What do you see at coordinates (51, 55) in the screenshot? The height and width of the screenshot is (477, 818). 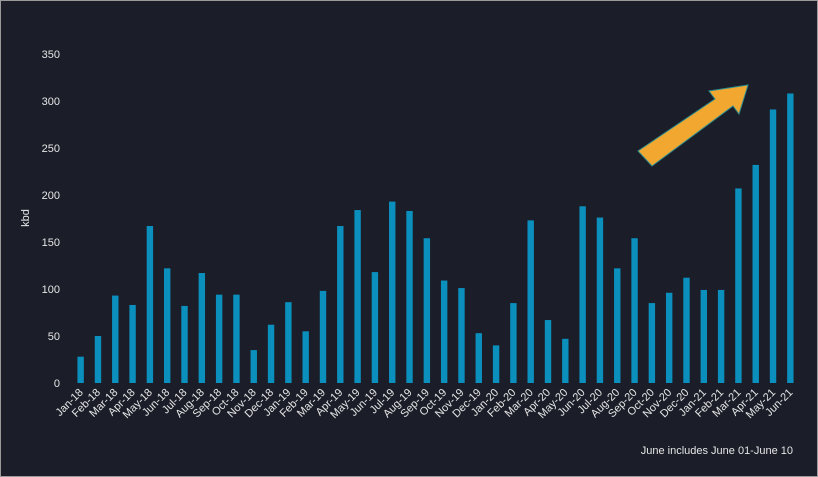 I see `y-tick-label: 350` at bounding box center [51, 55].